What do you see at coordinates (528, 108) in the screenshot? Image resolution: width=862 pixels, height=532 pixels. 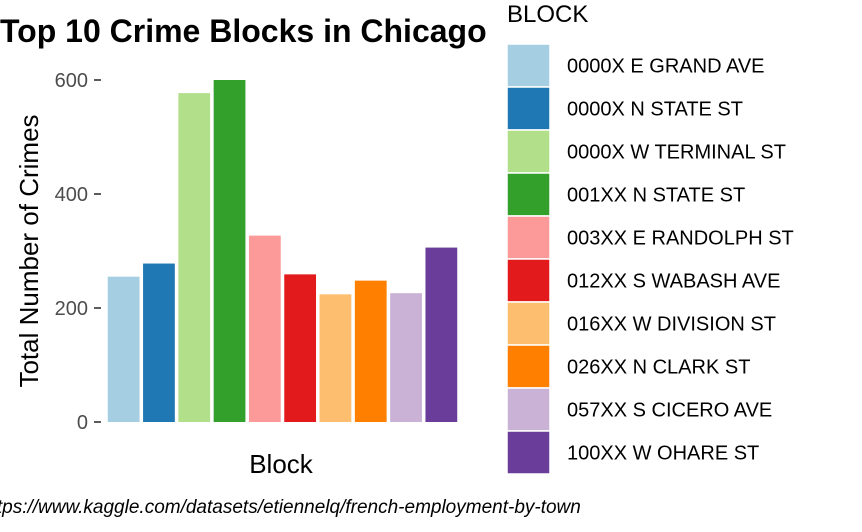 I see `legend-key-0000x-n-state-st` at bounding box center [528, 108].